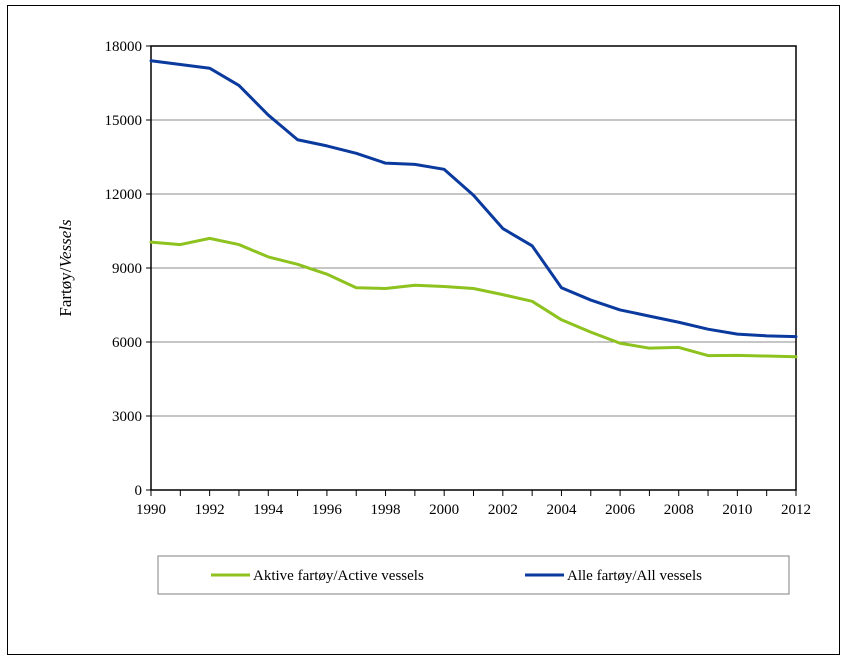  I want to click on y-tick-label: 12000, so click(124, 195).